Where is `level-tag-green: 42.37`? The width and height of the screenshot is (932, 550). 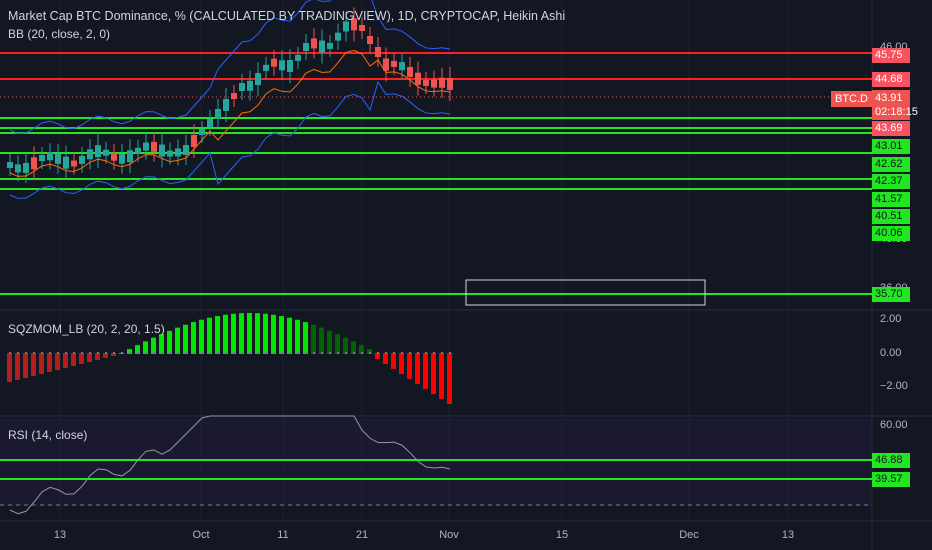 level-tag-green: 42.37 is located at coordinates (891, 181).